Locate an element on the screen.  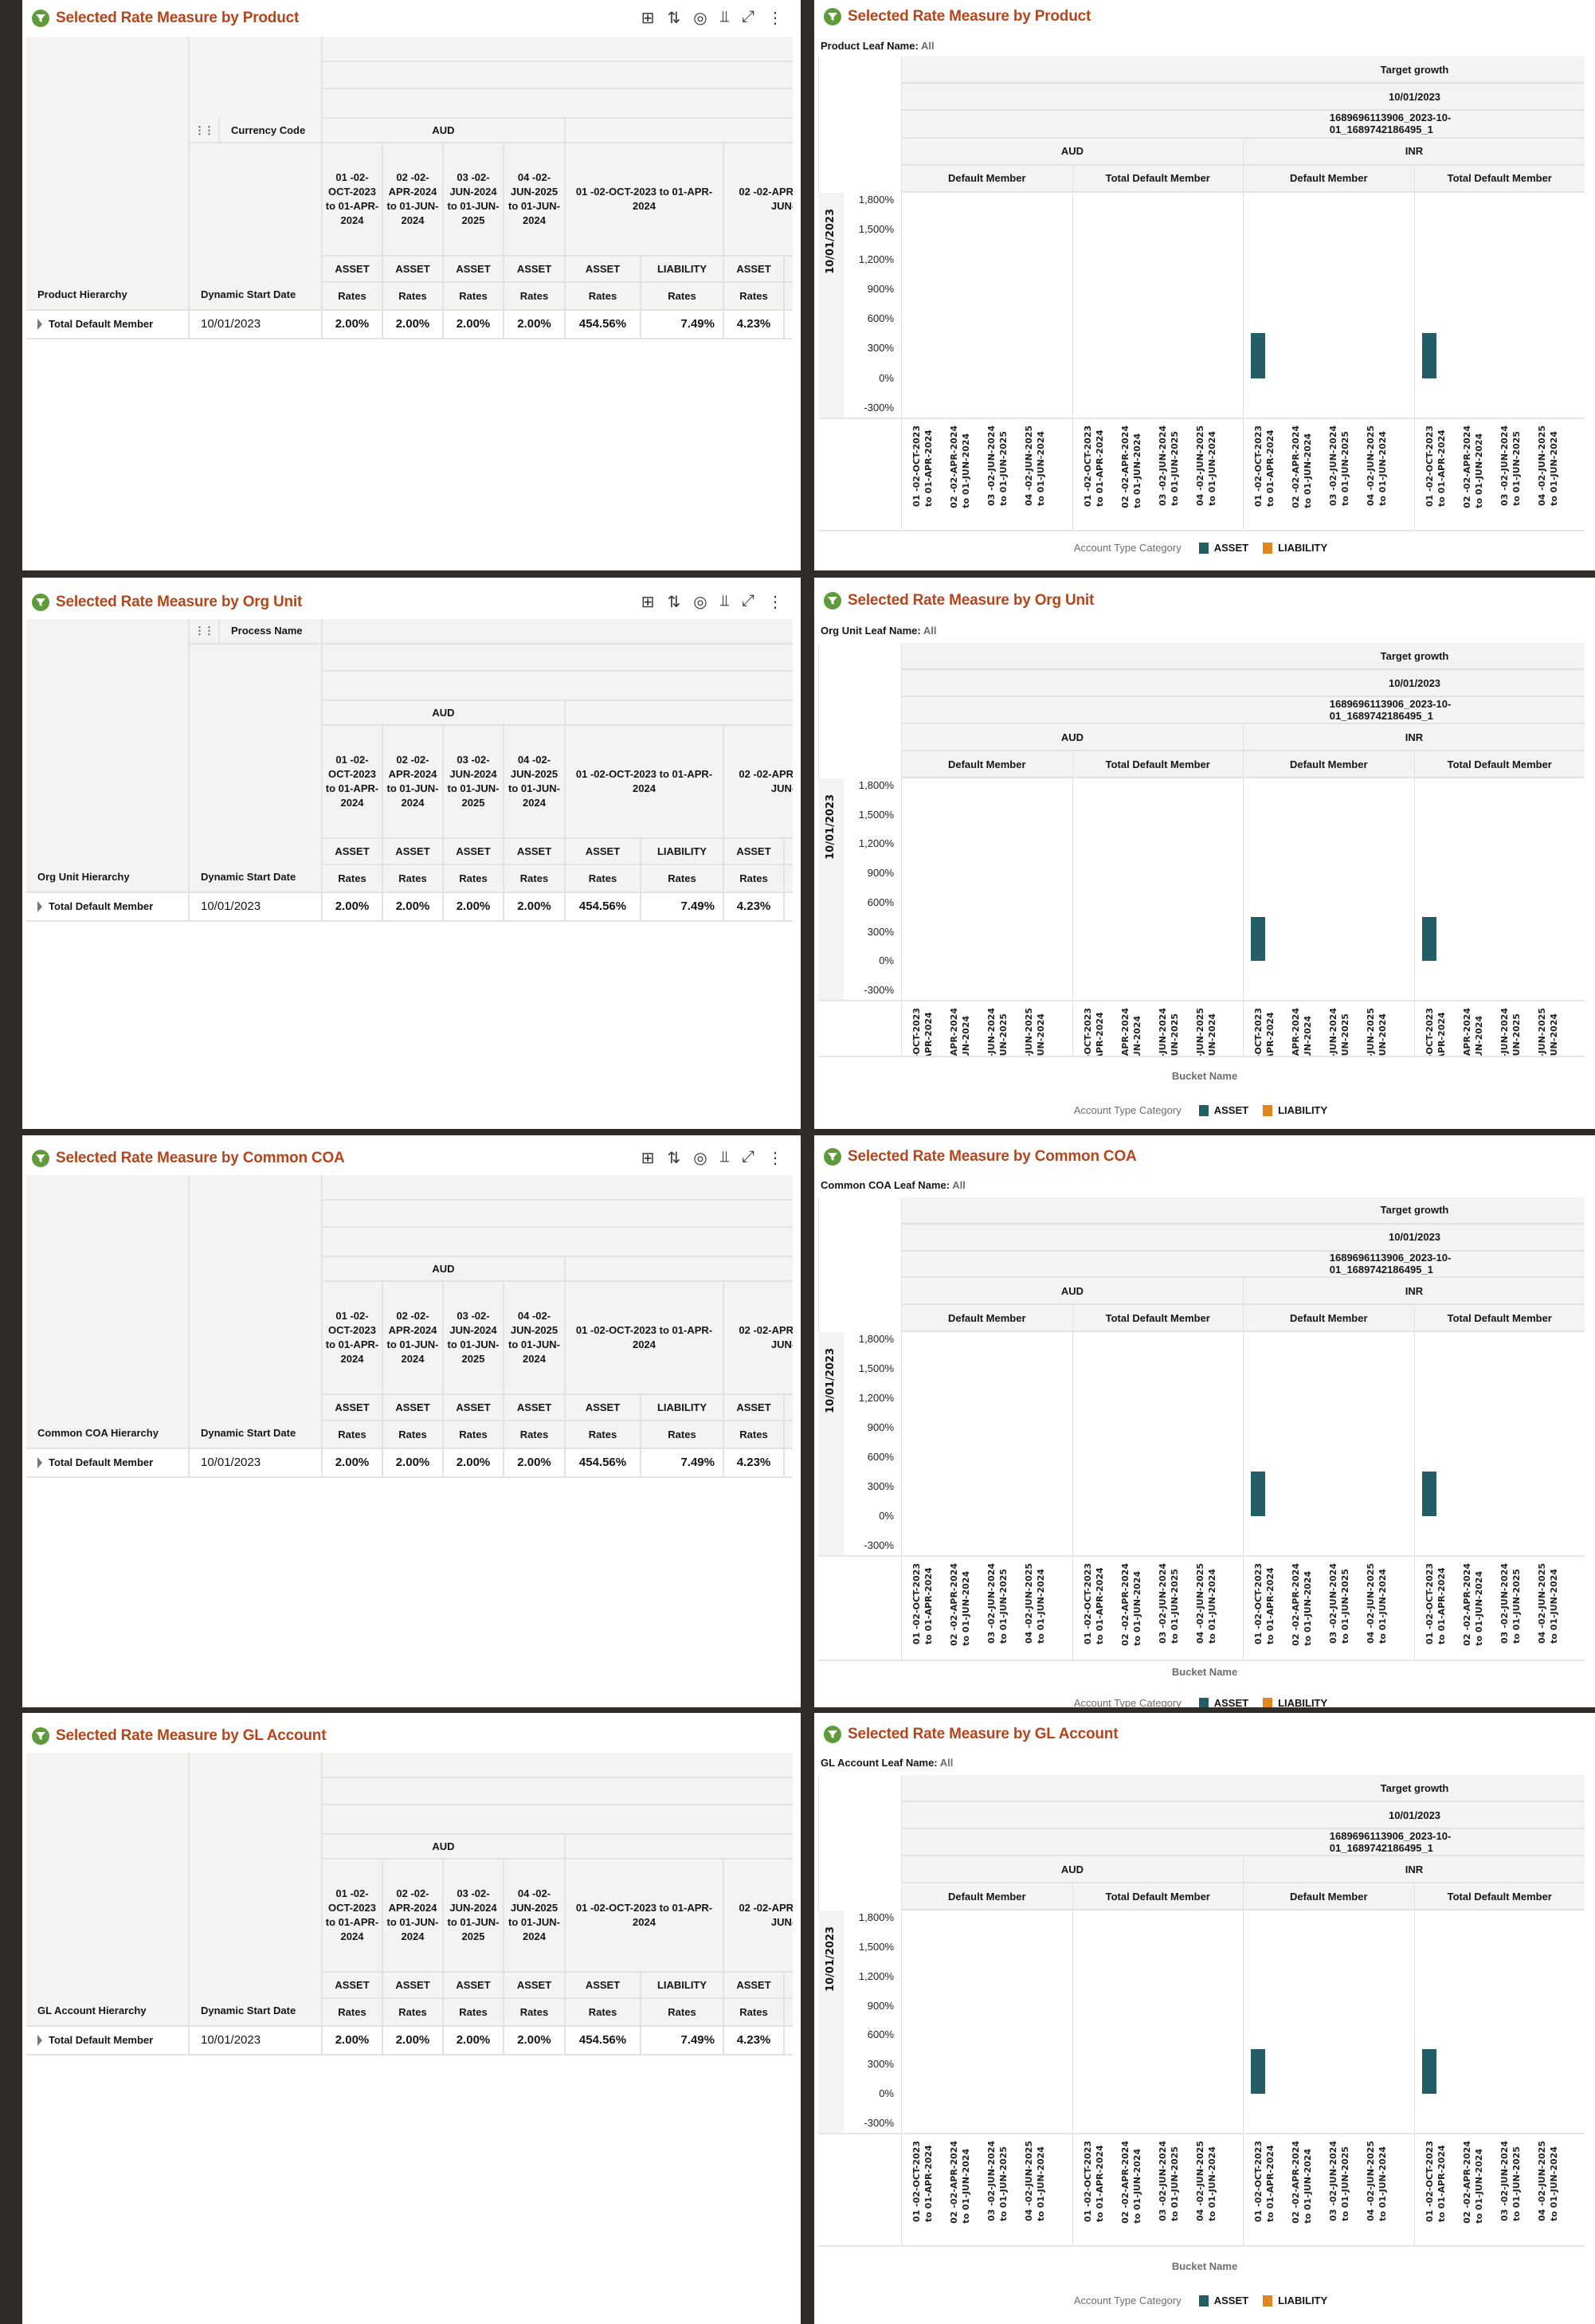
panel-title-text: Selected Rate Measure by GL Account is located at coordinates (191, 1735).